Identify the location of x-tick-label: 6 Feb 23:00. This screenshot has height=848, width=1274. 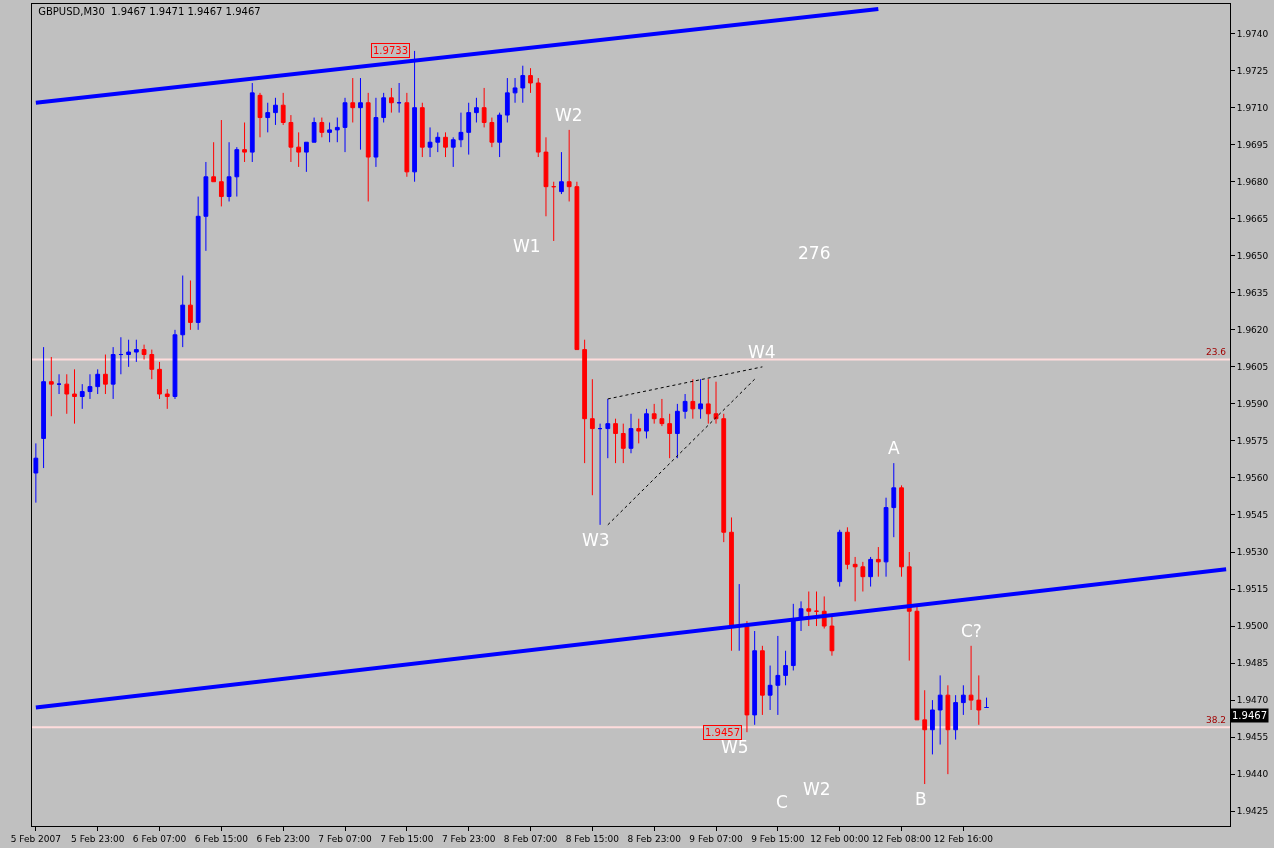
(283, 838).